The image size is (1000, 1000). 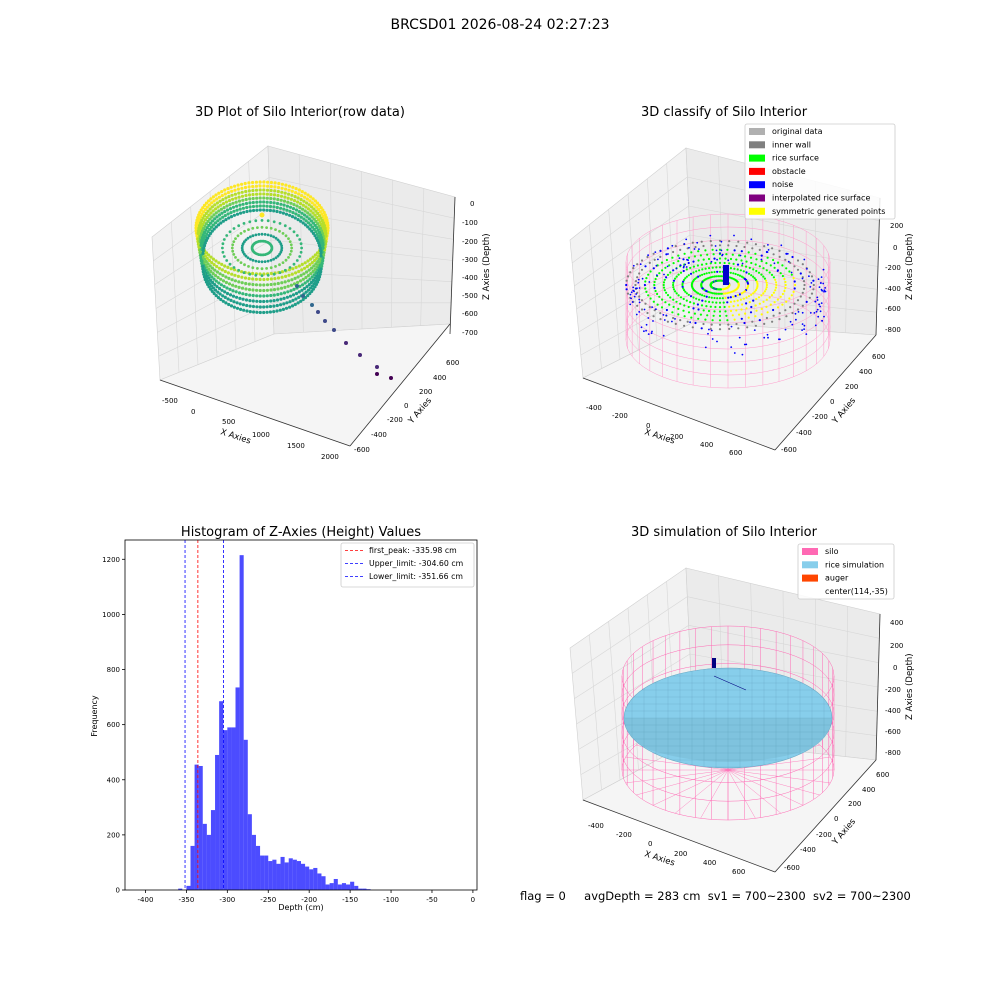 I want to click on p1-xtick-2: 500, so click(x=228, y=422).